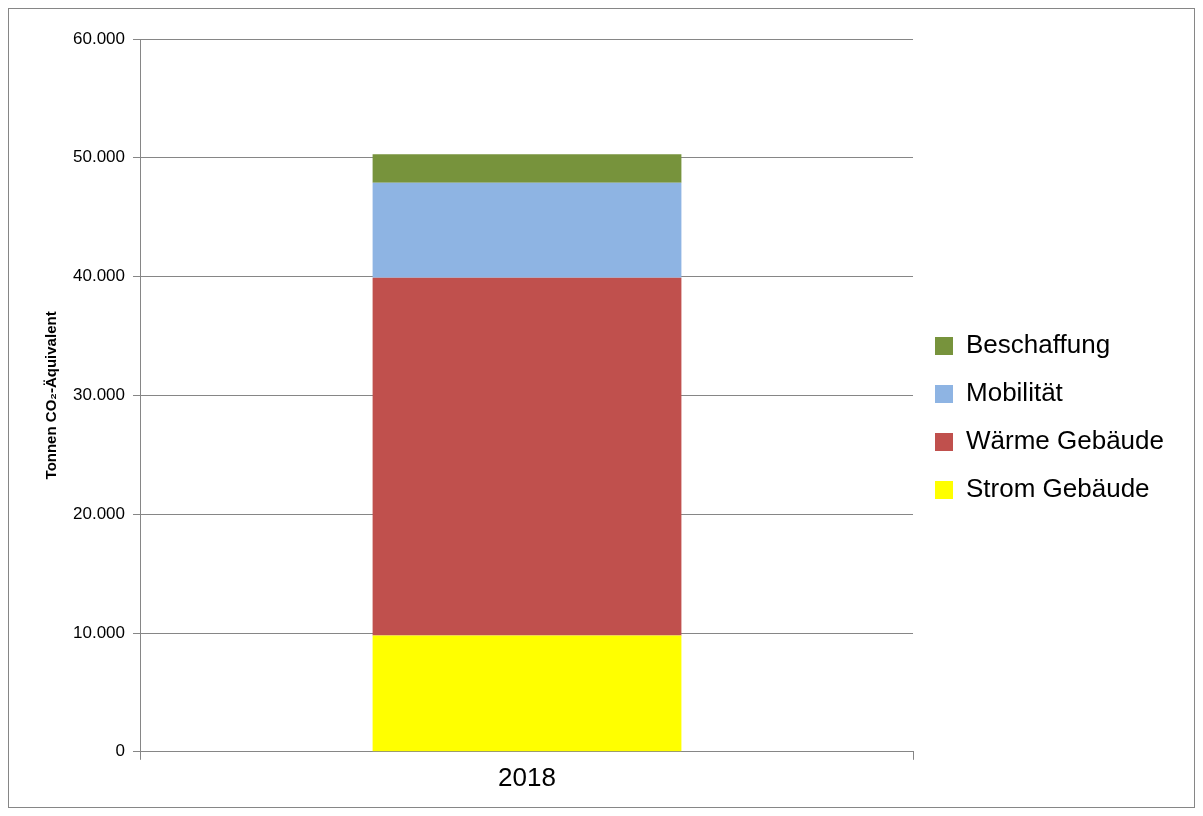  Describe the element at coordinates (51, 395) in the screenshot. I see `y-axis-title: Tonnen CO₂-Äquivalent` at that location.